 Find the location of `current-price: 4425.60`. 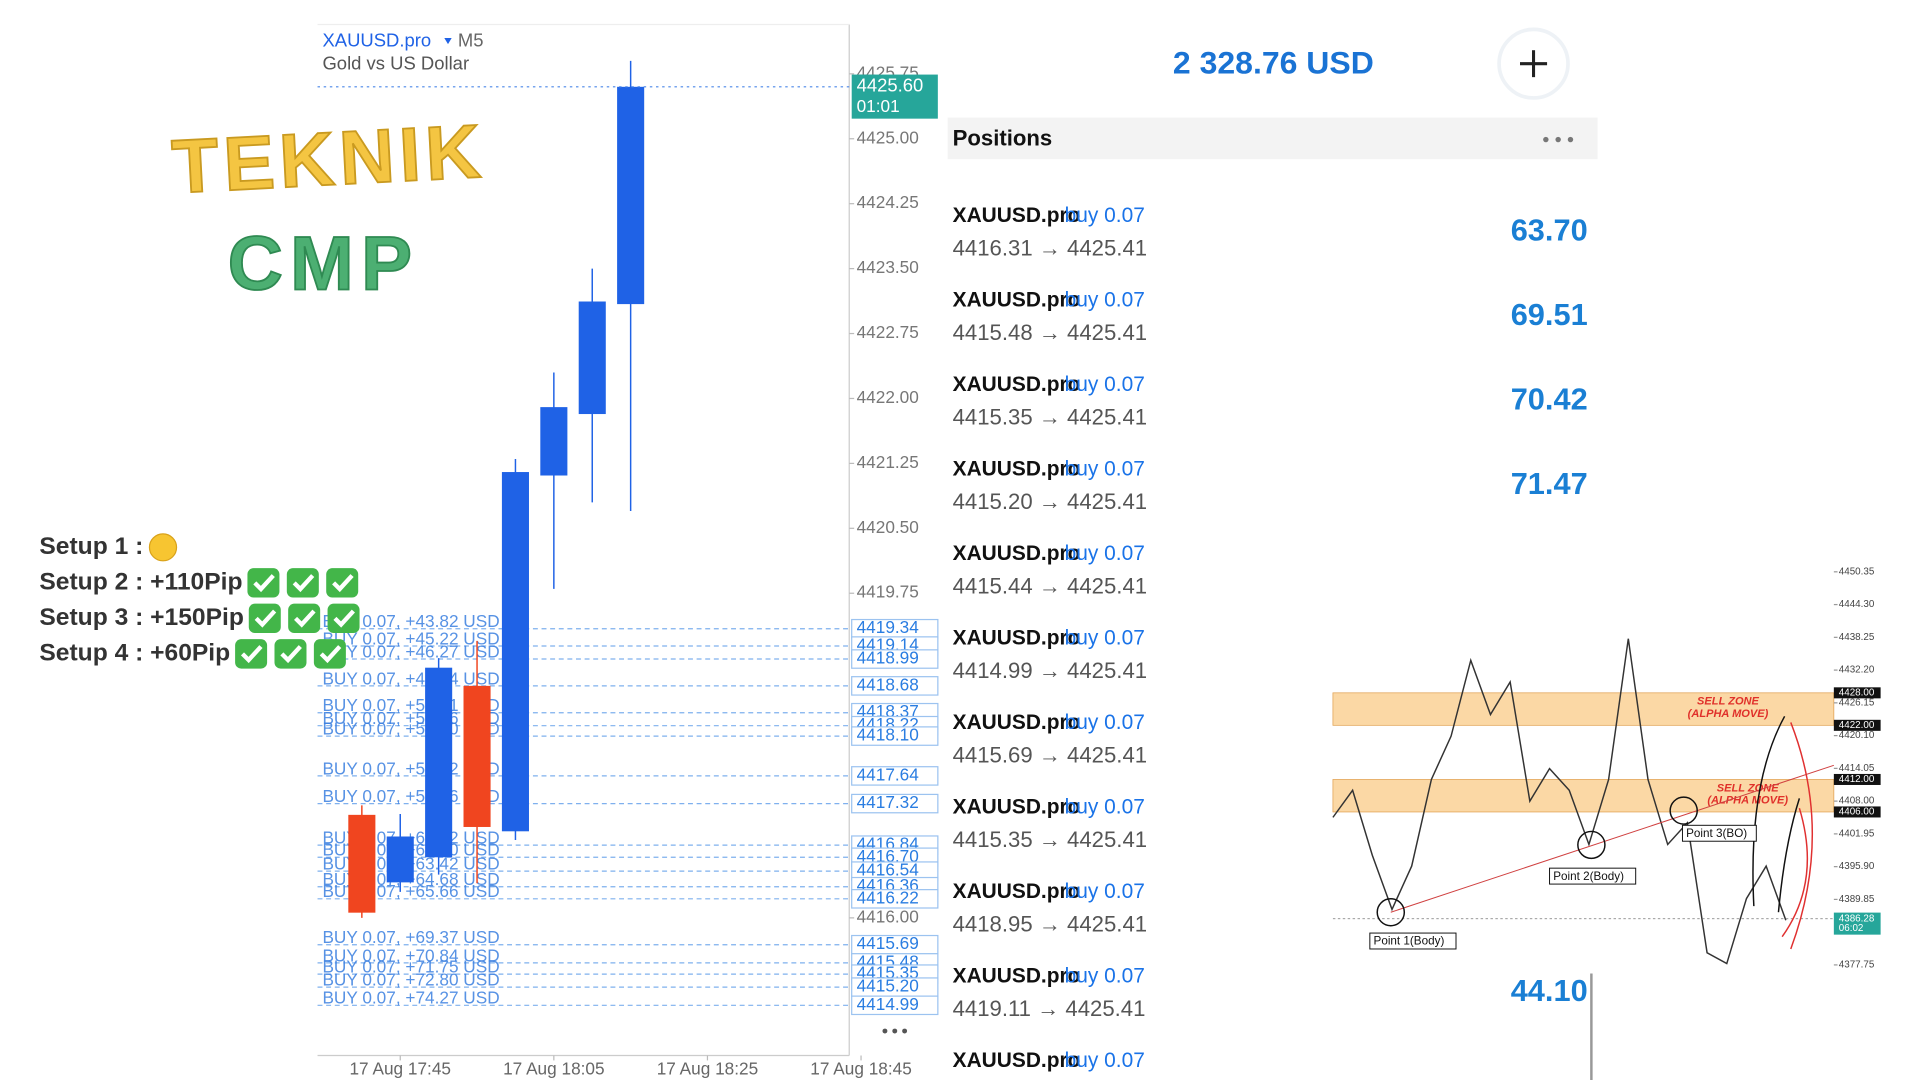

current-price: 4425.60 is located at coordinates (890, 85).